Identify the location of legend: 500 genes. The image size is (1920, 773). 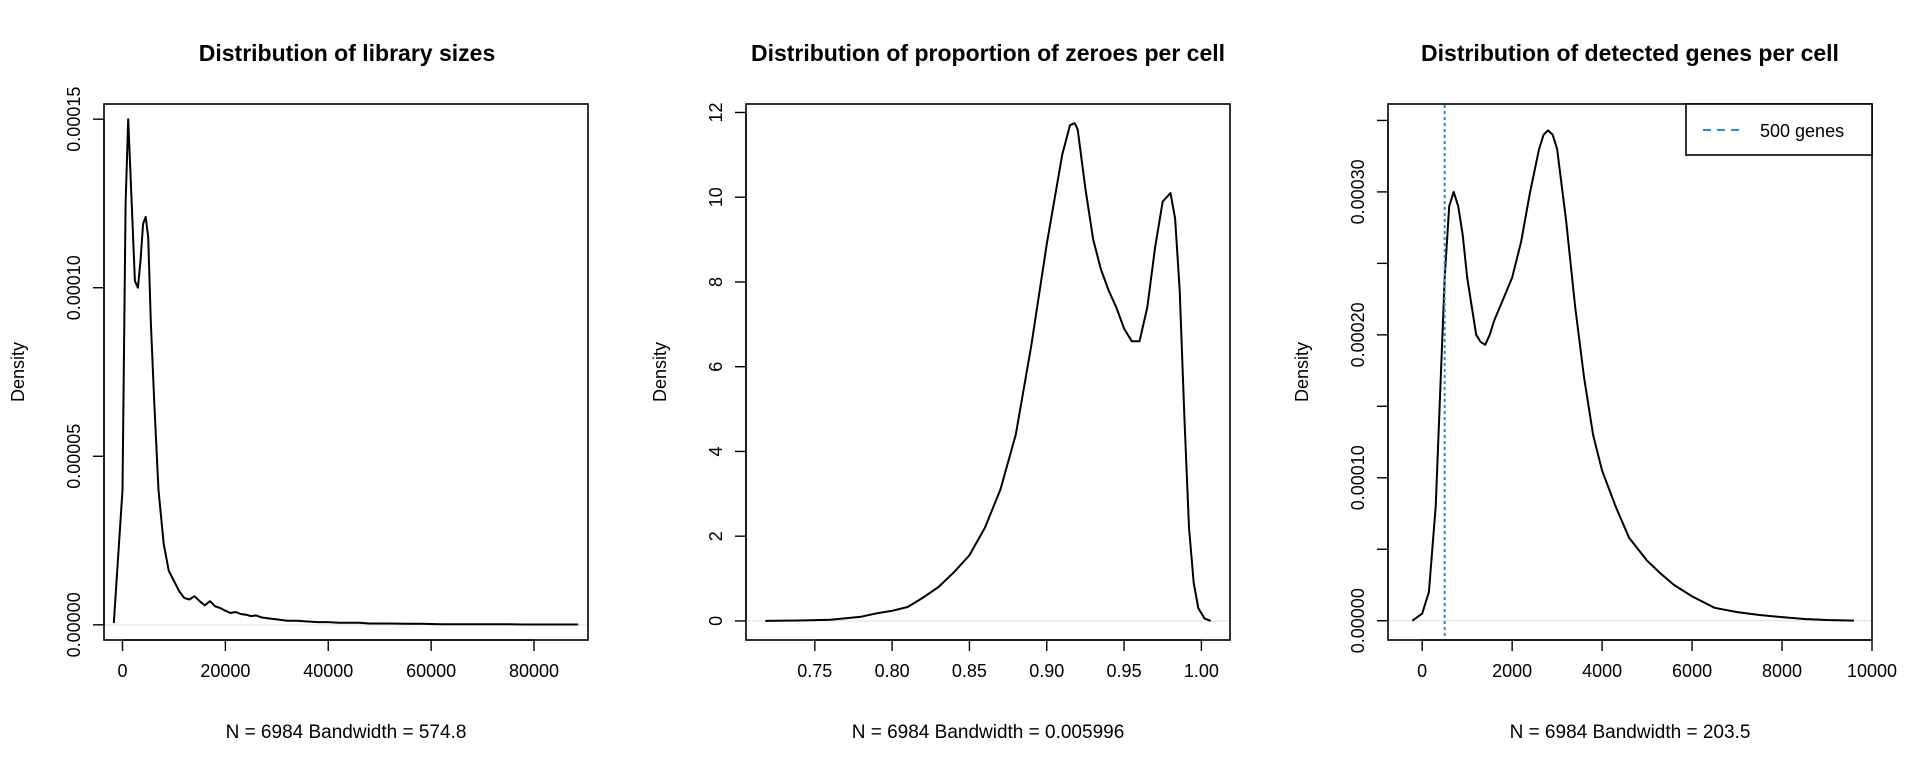
(1779, 129).